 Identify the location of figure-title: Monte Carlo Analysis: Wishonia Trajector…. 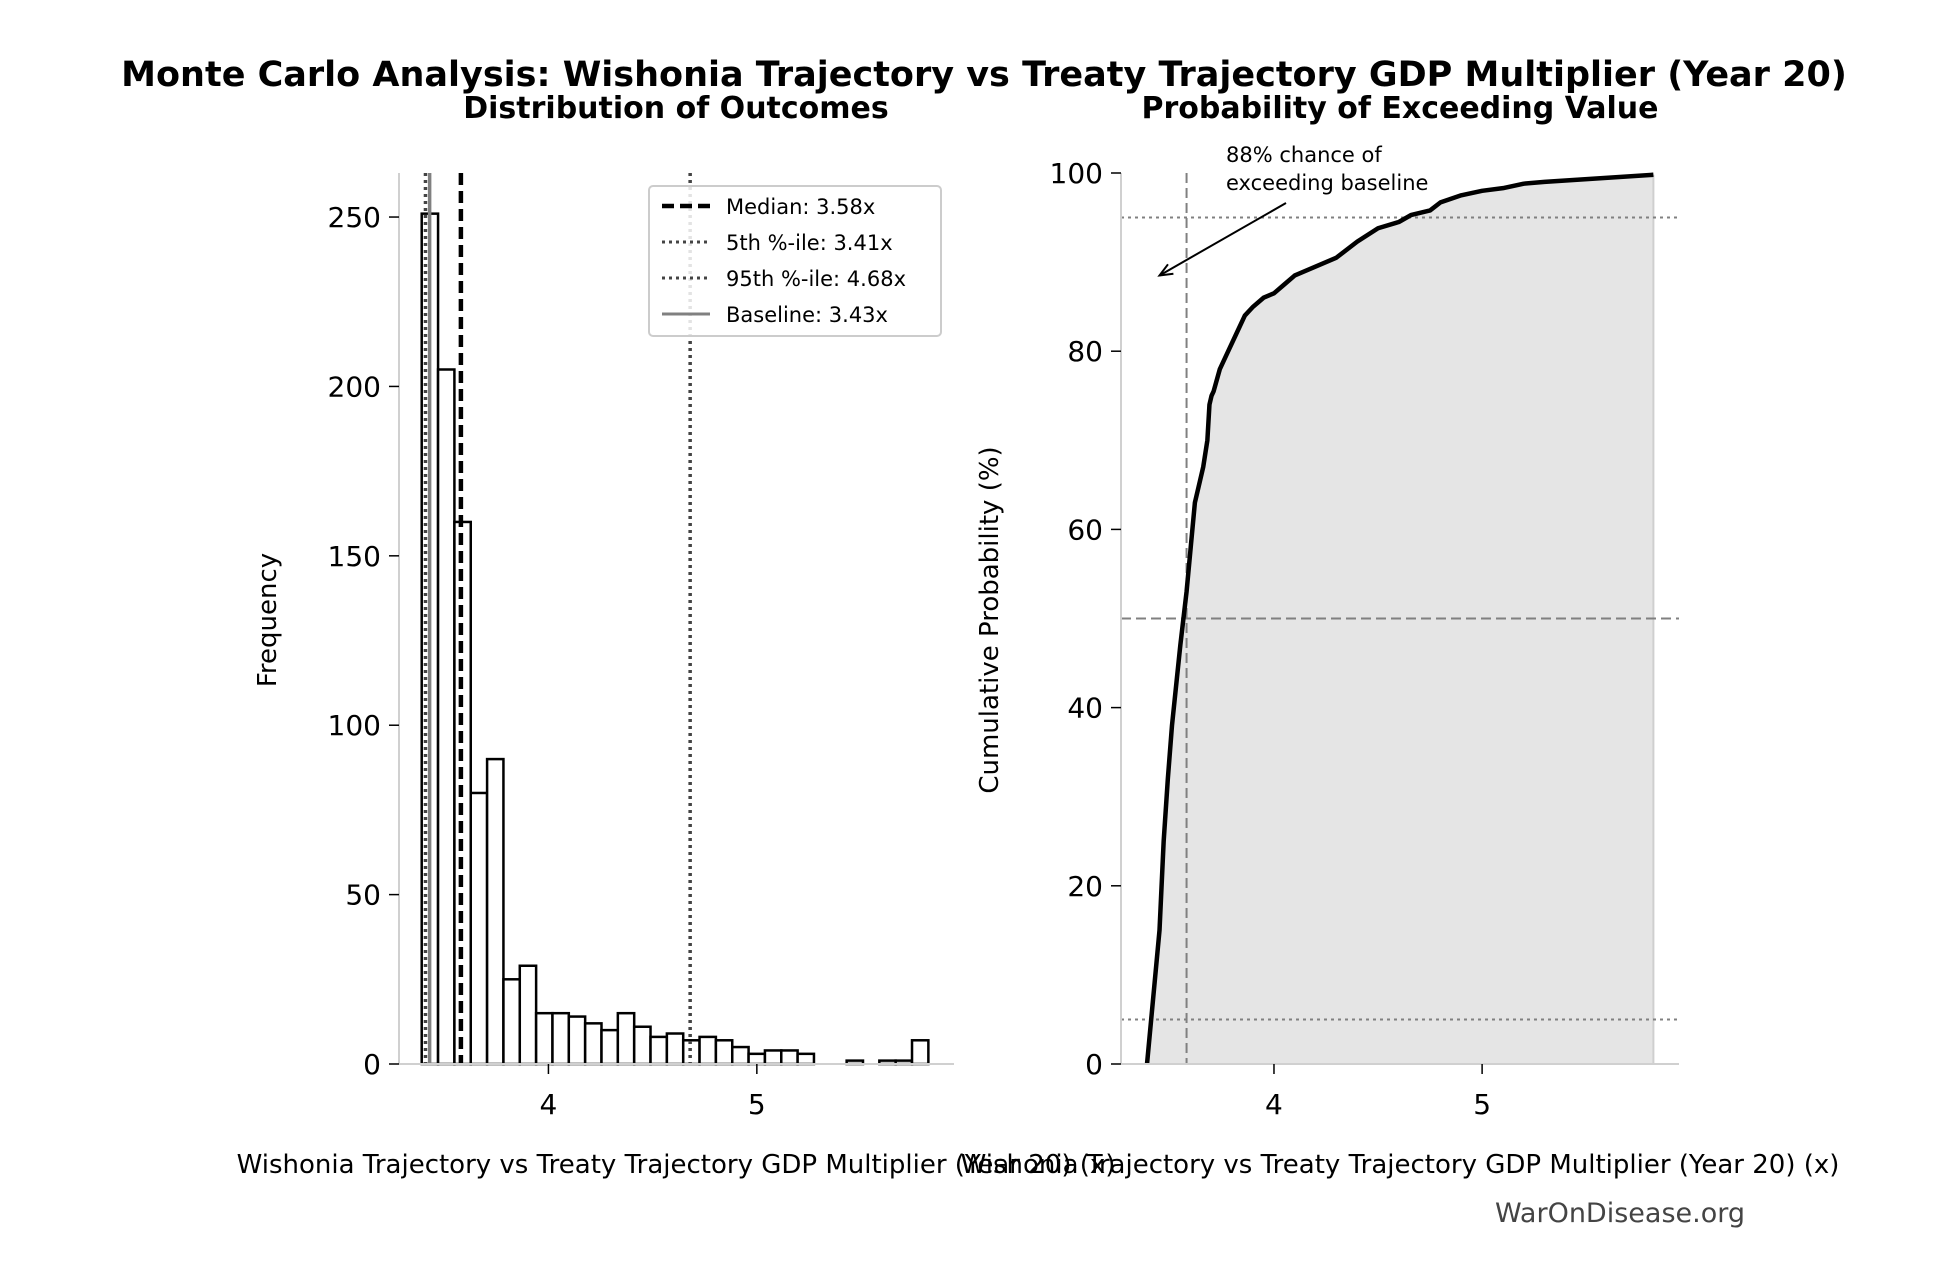
(984, 75).